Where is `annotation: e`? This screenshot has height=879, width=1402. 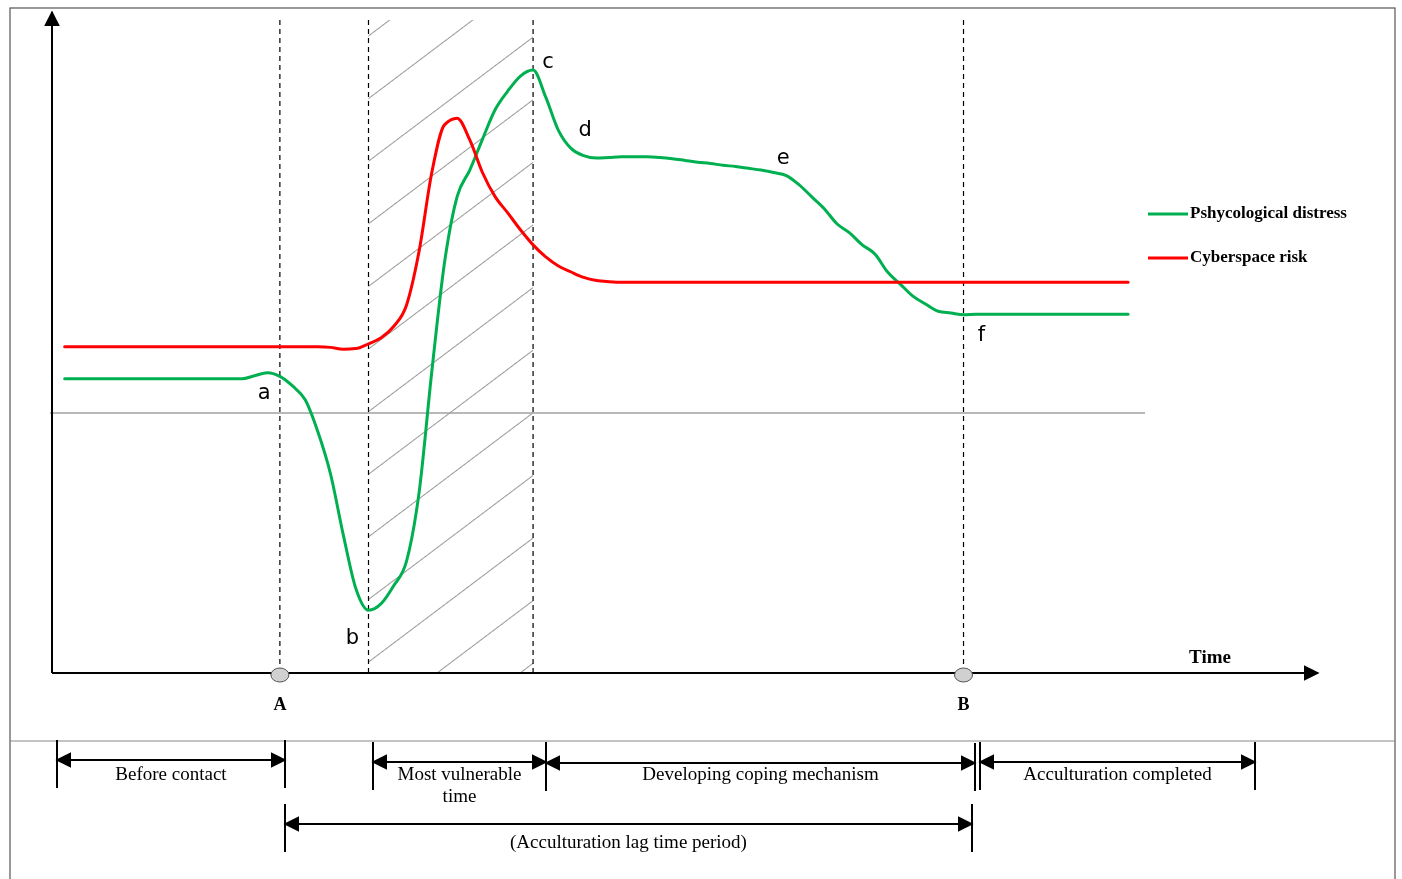 annotation: e is located at coordinates (783, 156).